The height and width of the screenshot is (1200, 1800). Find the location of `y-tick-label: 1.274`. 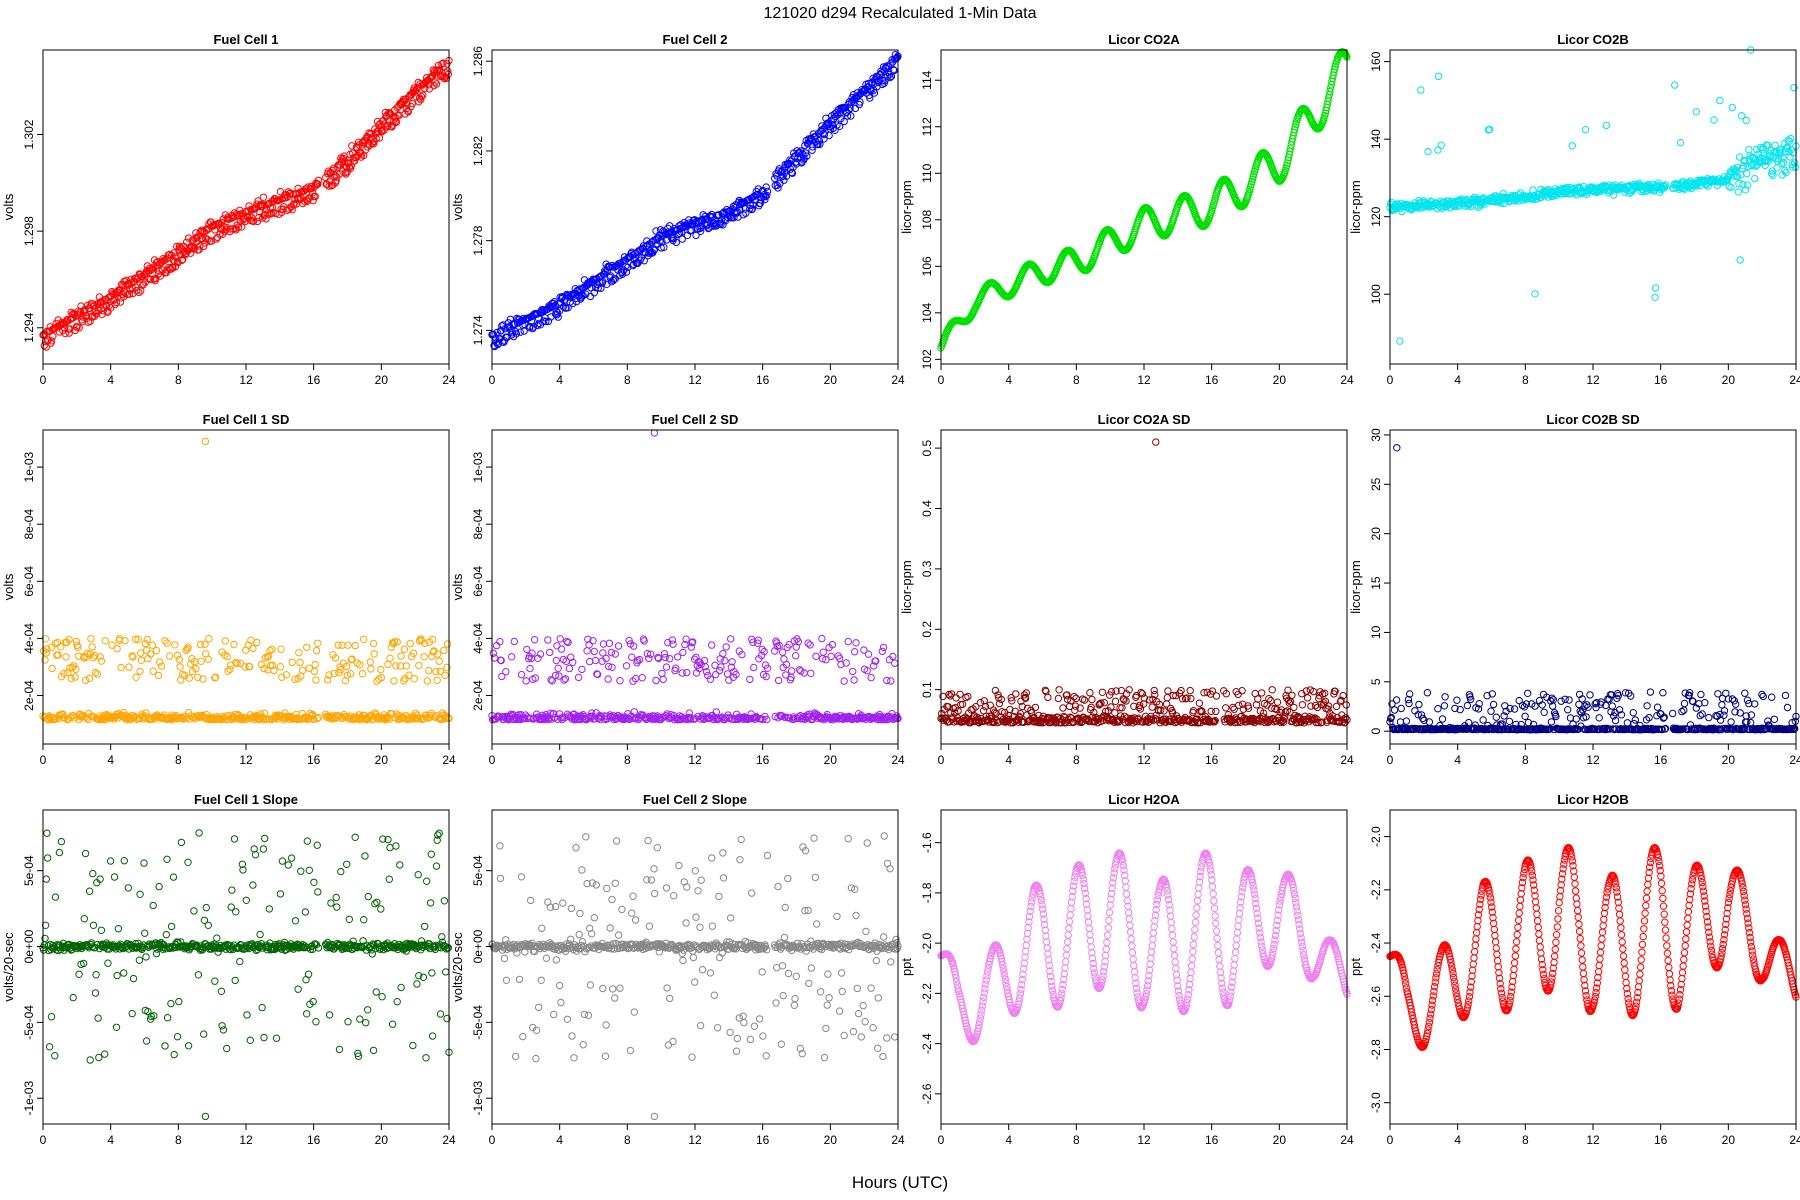

y-tick-label: 1.274 is located at coordinates (478, 330).